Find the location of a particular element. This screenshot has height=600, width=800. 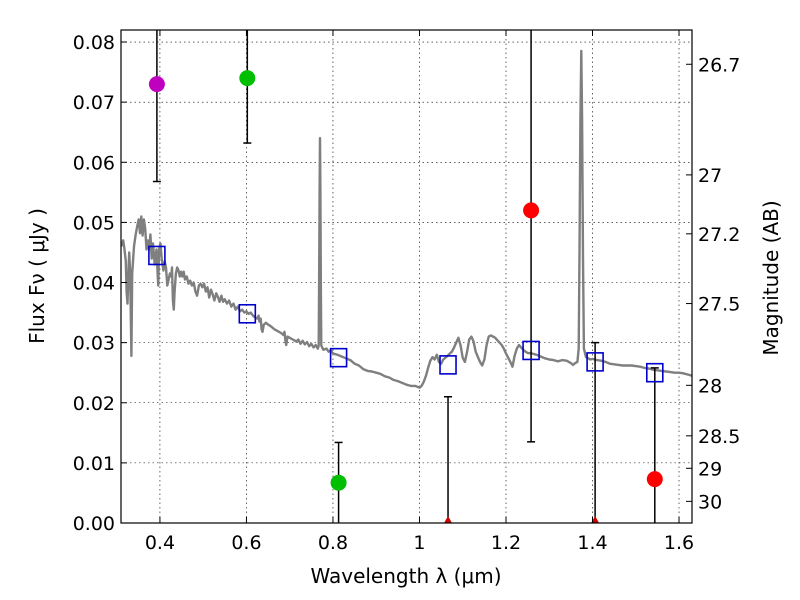

y-axis-right-label: Magnitude (AB) is located at coordinates (771, 277).